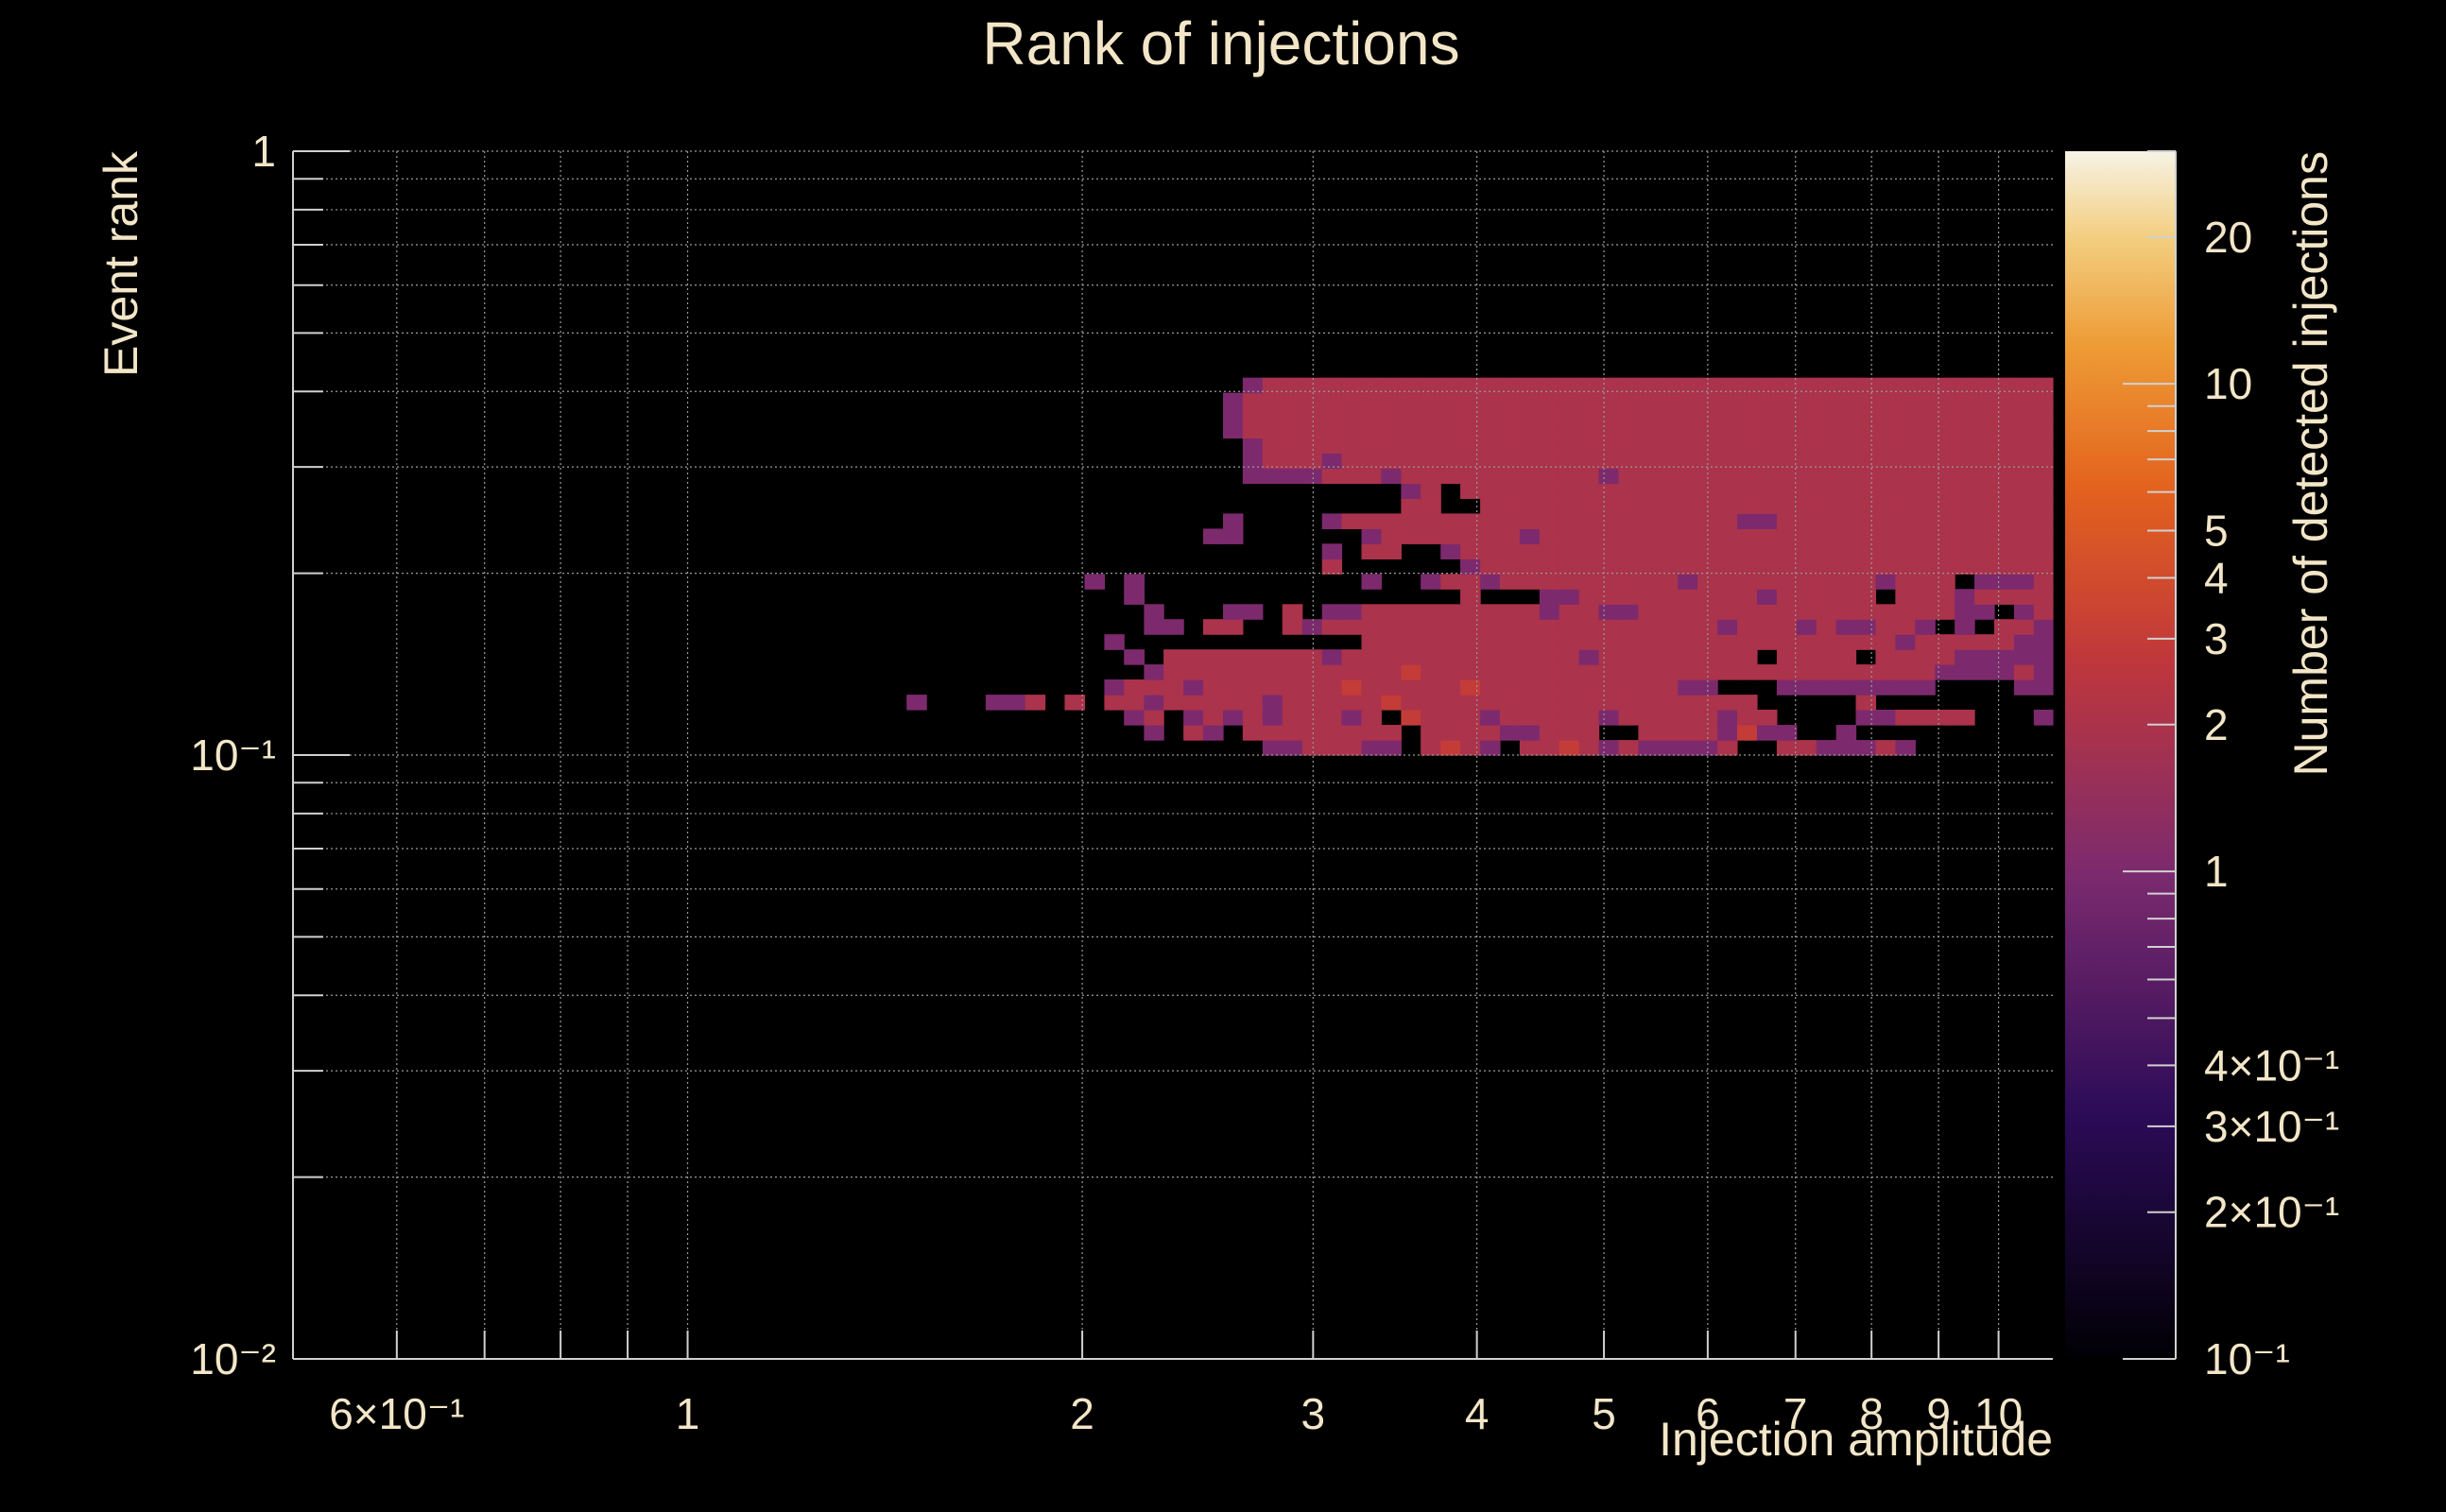 The width and height of the screenshot is (2446, 1512). I want to click on x-tick-label: 2, so click(1082, 1413).